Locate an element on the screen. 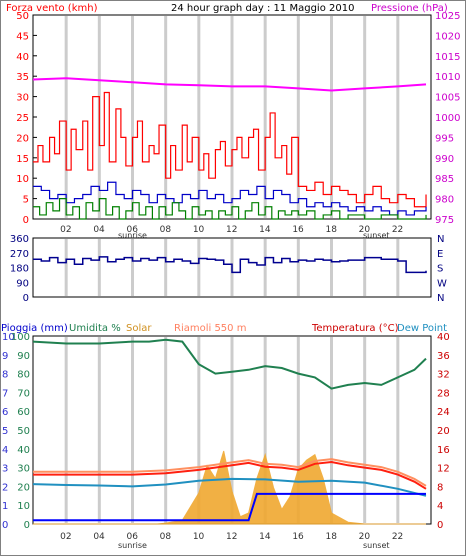 The height and width of the screenshot is (559, 466). x-tick-label: 06 is located at coordinates (133, 230).